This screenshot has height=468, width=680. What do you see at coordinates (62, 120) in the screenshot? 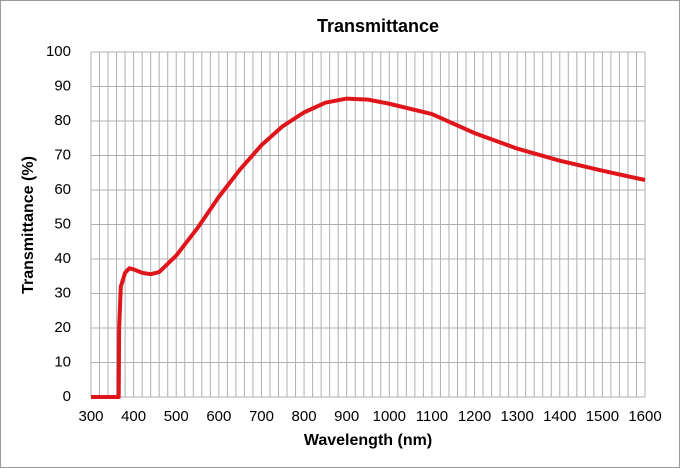
I see `y-tick-label: 80` at bounding box center [62, 120].